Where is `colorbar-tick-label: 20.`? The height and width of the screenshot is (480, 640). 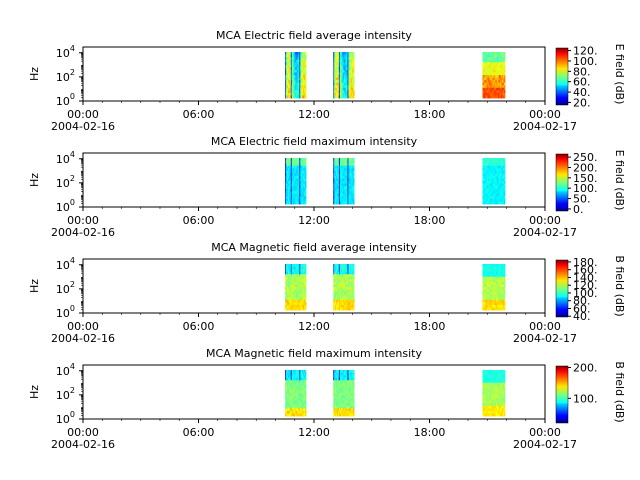
colorbar-tick-label: 20. is located at coordinates (582, 102).